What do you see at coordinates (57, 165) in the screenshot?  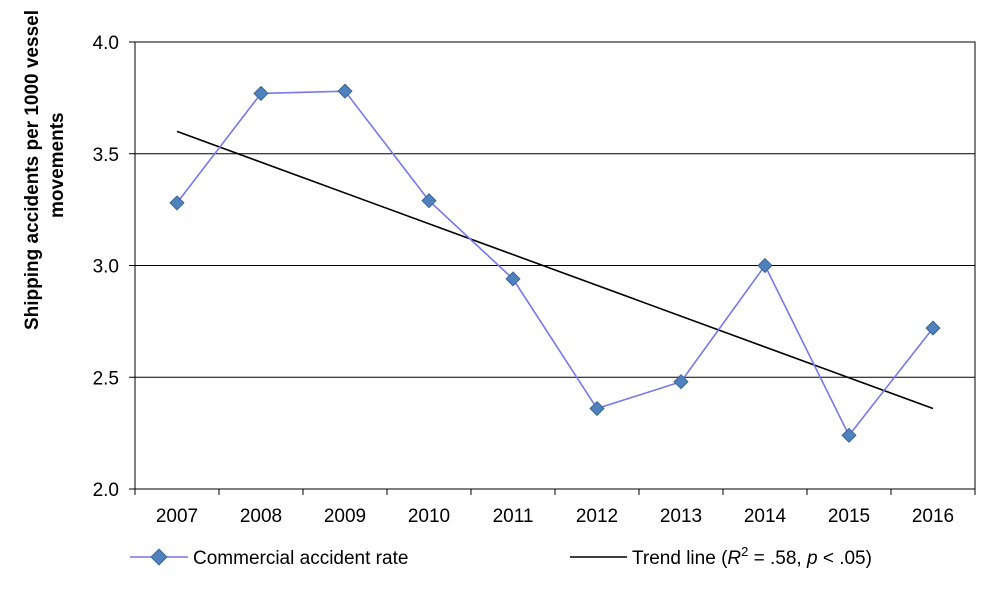 I see `y-axis-title-line-2: movements` at bounding box center [57, 165].